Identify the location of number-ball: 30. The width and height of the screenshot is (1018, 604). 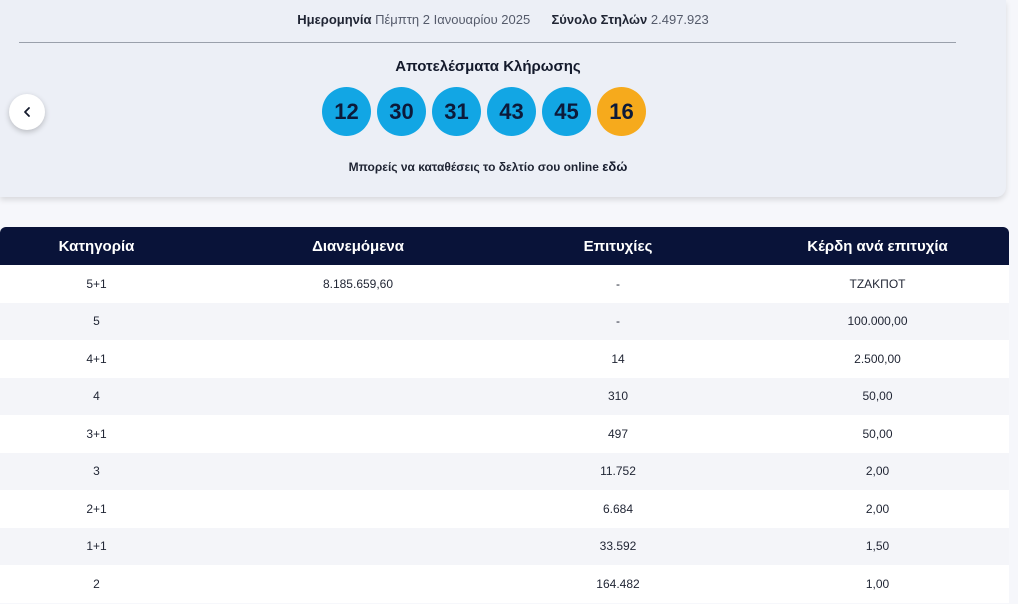
(401, 111).